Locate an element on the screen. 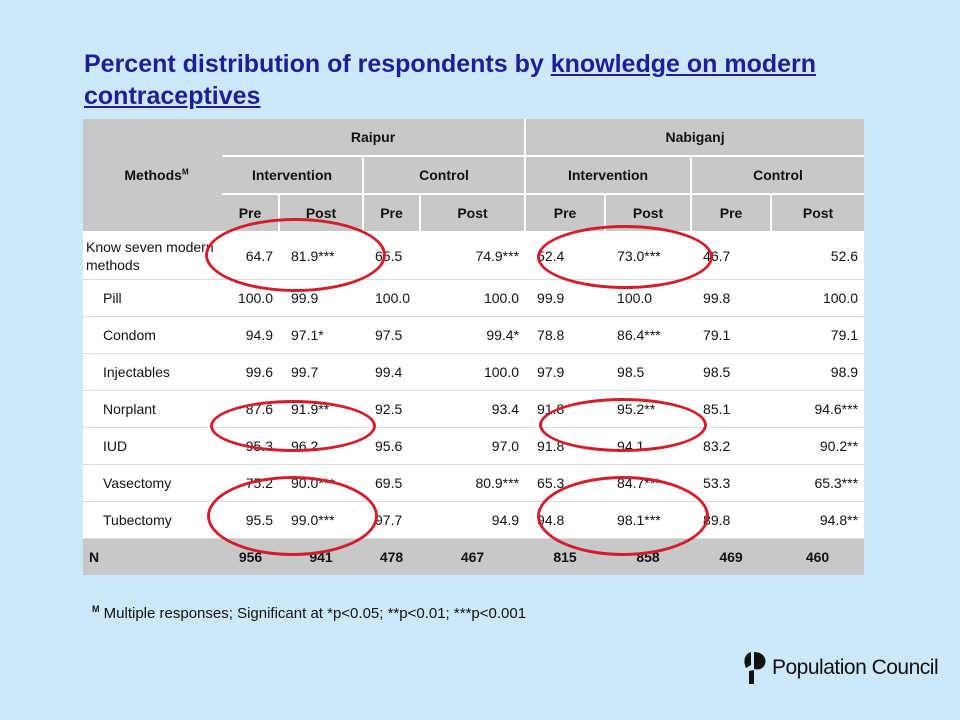 Image resolution: width=960 pixels, height=720 pixels. table-cell: 99.6 is located at coordinates (250, 372).